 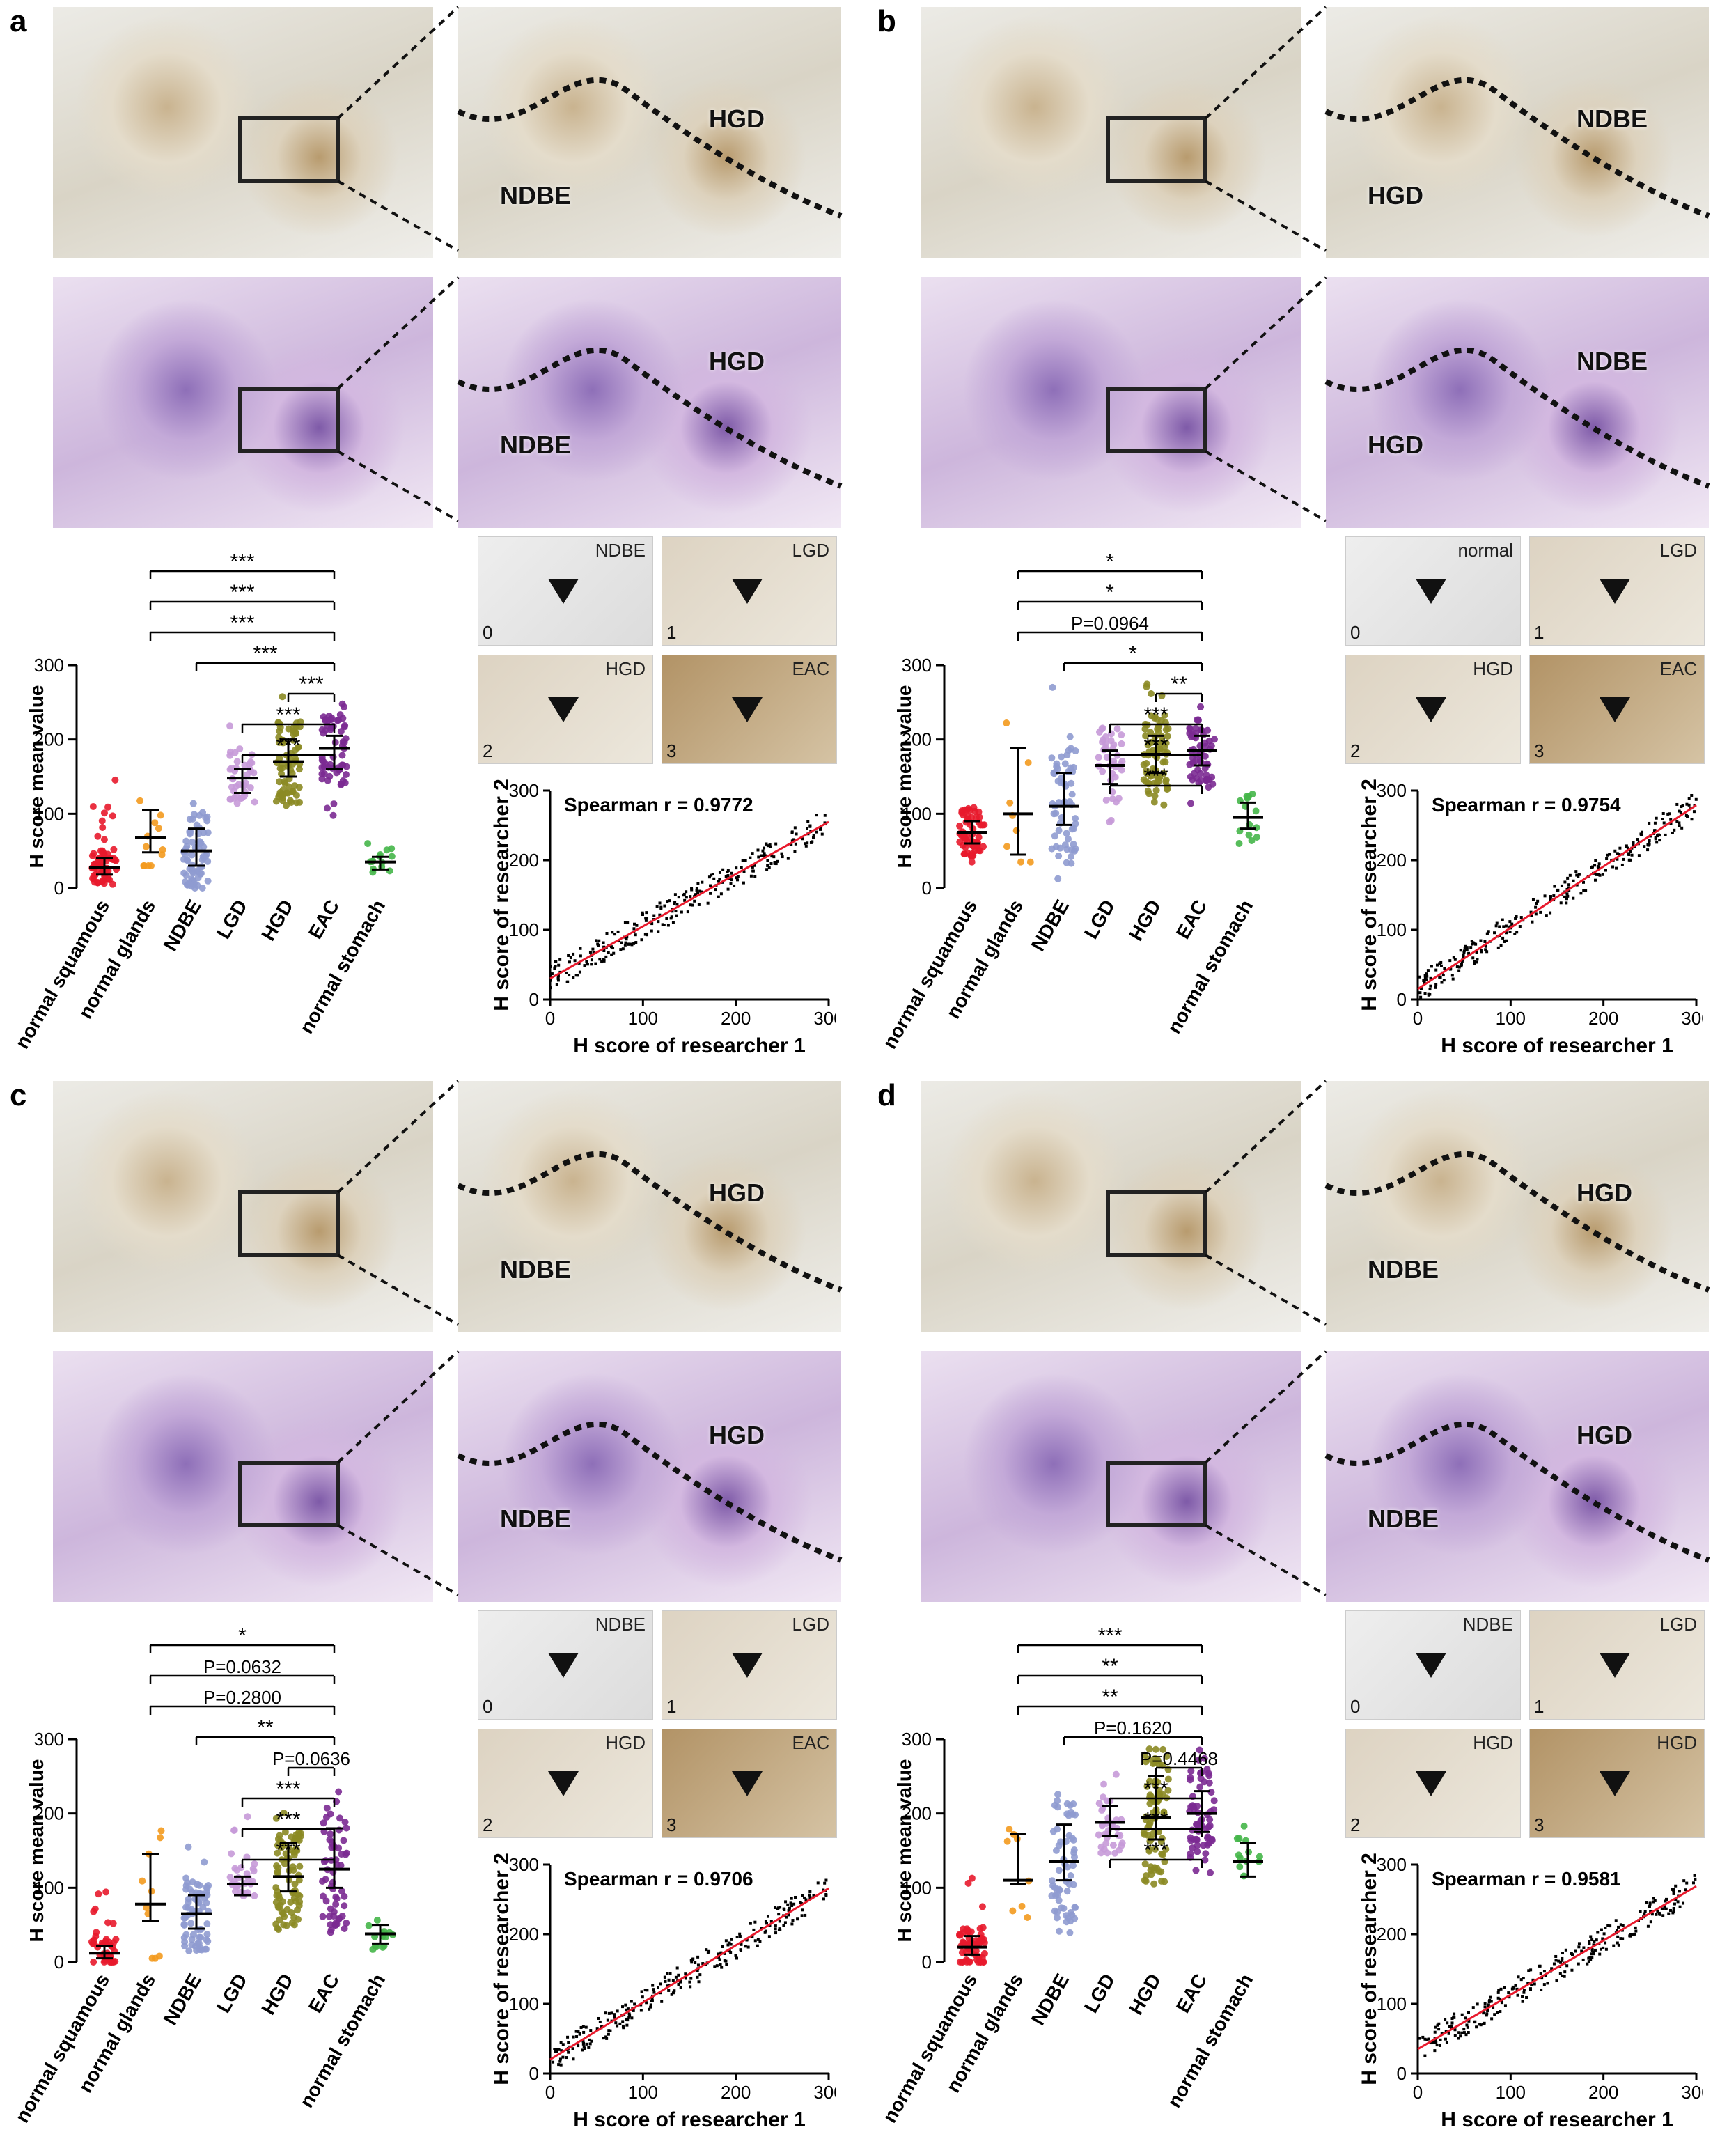 I want to click on grade-thumbnail-3: HGD 3, so click(x=1617, y=1783).